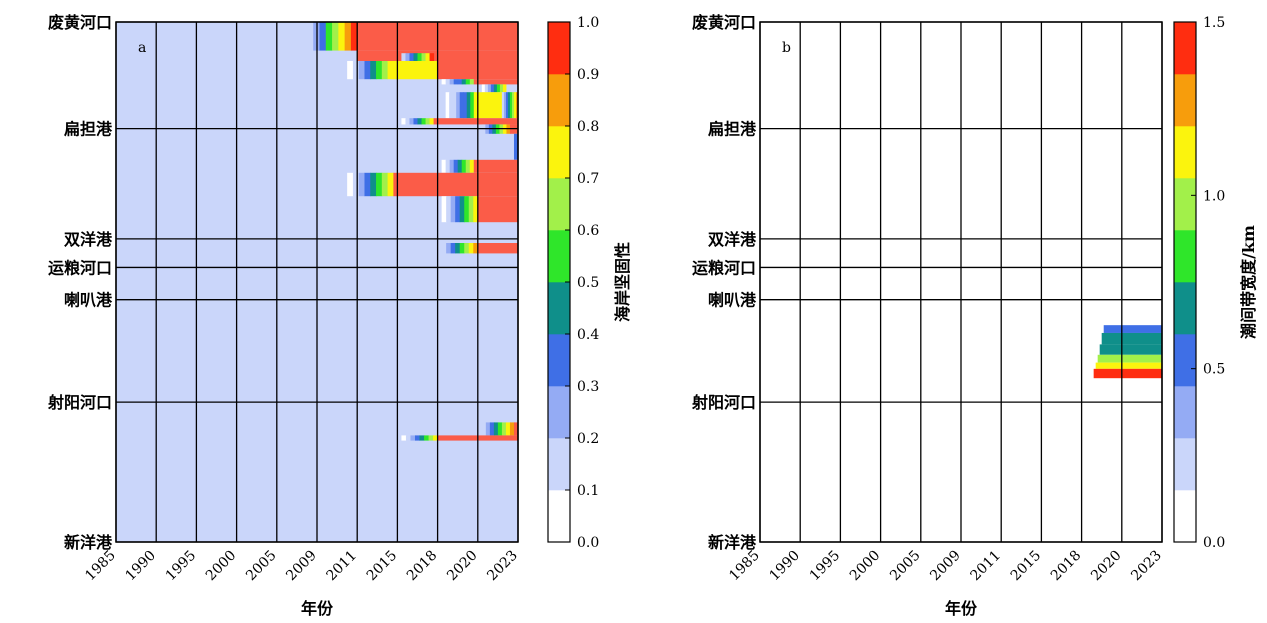 The width and height of the screenshot is (1267, 623). Describe the element at coordinates (462, 566) in the screenshot. I see `x-tick-label: 2020` at that location.